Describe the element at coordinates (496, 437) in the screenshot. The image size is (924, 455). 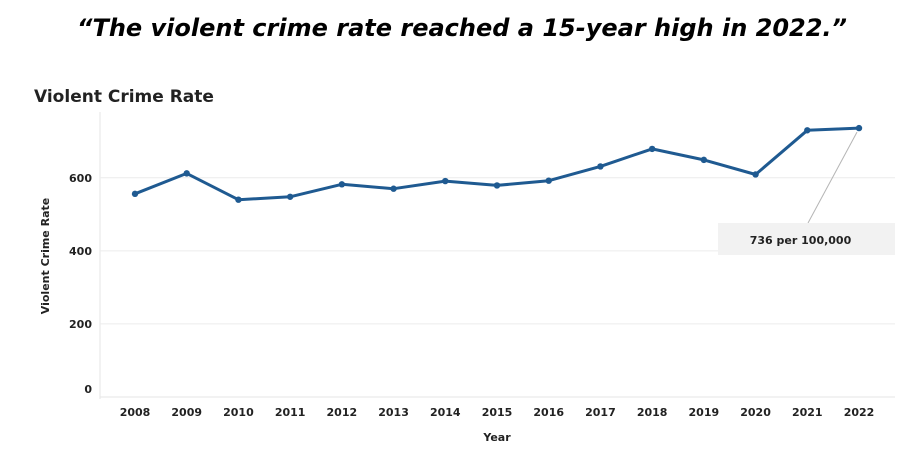
I see `x-axis-label: Year` at that location.